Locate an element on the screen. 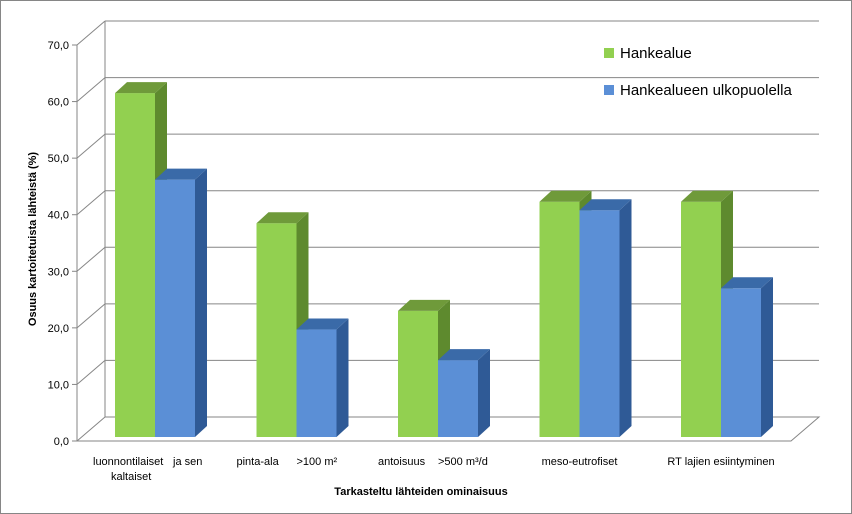 This screenshot has height=514, width=852. legend-label-ulkopuolella: Hankealueen ulkopuolella is located at coordinates (706, 90).